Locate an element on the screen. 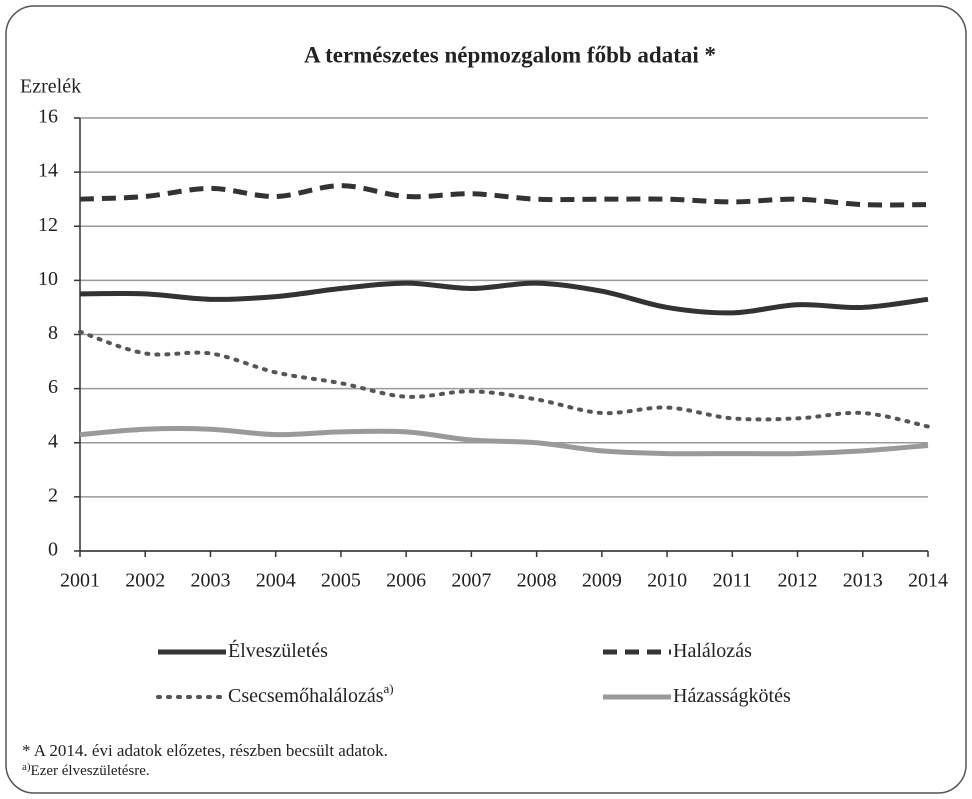 This screenshot has height=799, width=972. y-tick-label: 4 is located at coordinates (53, 441).